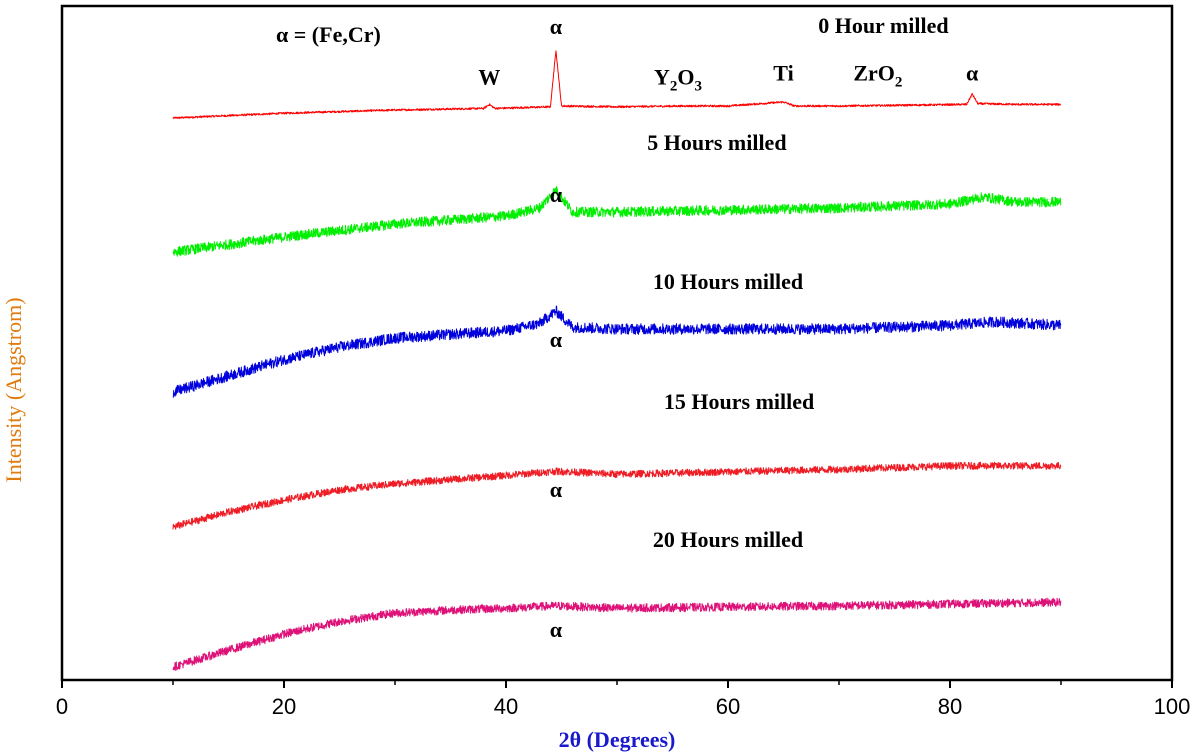 This screenshot has height=754, width=1200. What do you see at coordinates (728, 281) in the screenshot?
I see `series-label-2: 10 Hours milled` at bounding box center [728, 281].